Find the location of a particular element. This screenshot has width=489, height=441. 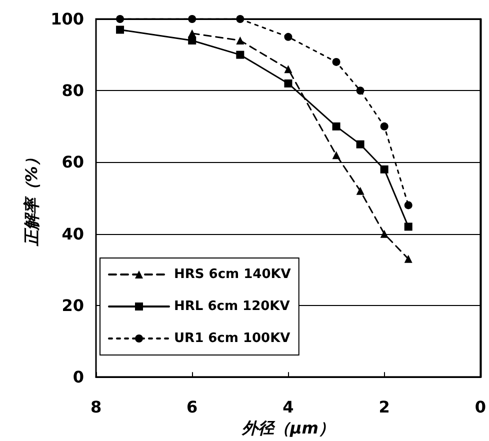

legend-label: HRS 6cm 140KV is located at coordinates (232, 274).